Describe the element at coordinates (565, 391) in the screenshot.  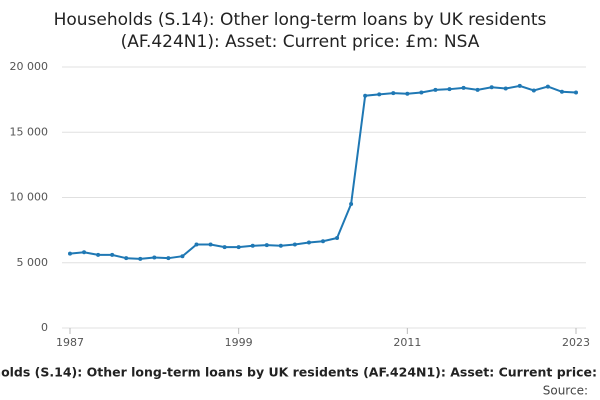
I see `source: Source:` at that location.